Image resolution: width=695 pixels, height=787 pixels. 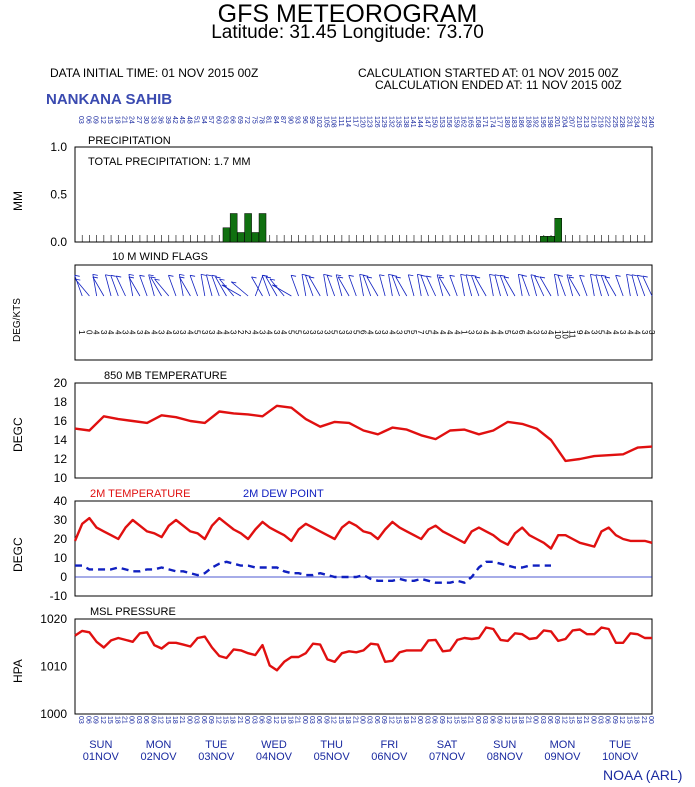 What do you see at coordinates (331, 745) in the screenshot?
I see `day-of-week-label: THU` at bounding box center [331, 745].